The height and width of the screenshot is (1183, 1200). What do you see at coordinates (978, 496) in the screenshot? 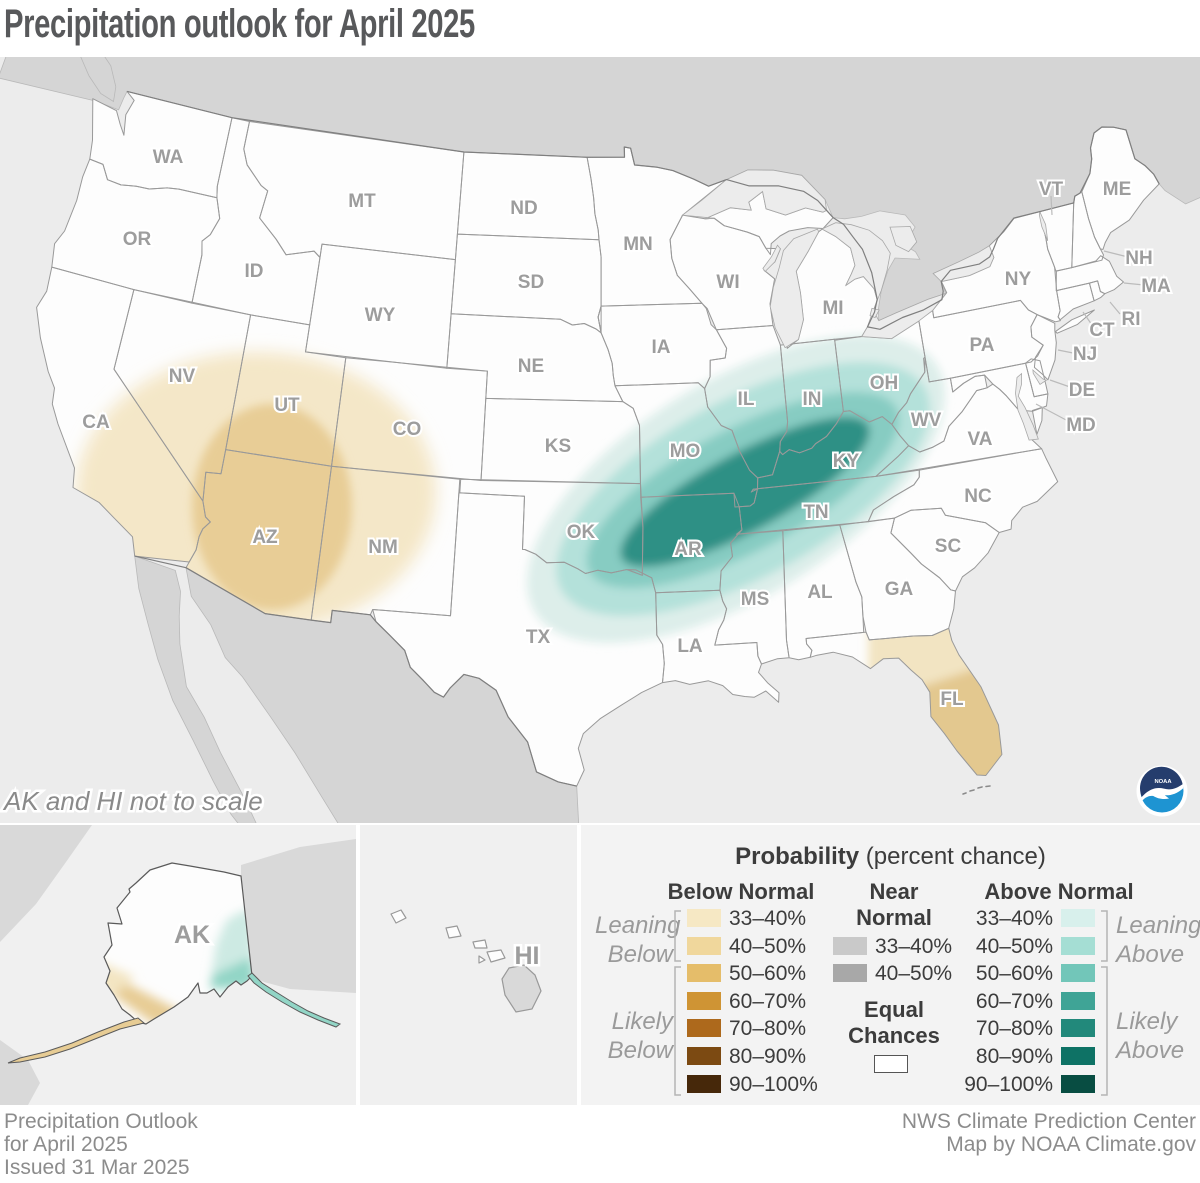
I see `svg-text: NC` at bounding box center [978, 496].